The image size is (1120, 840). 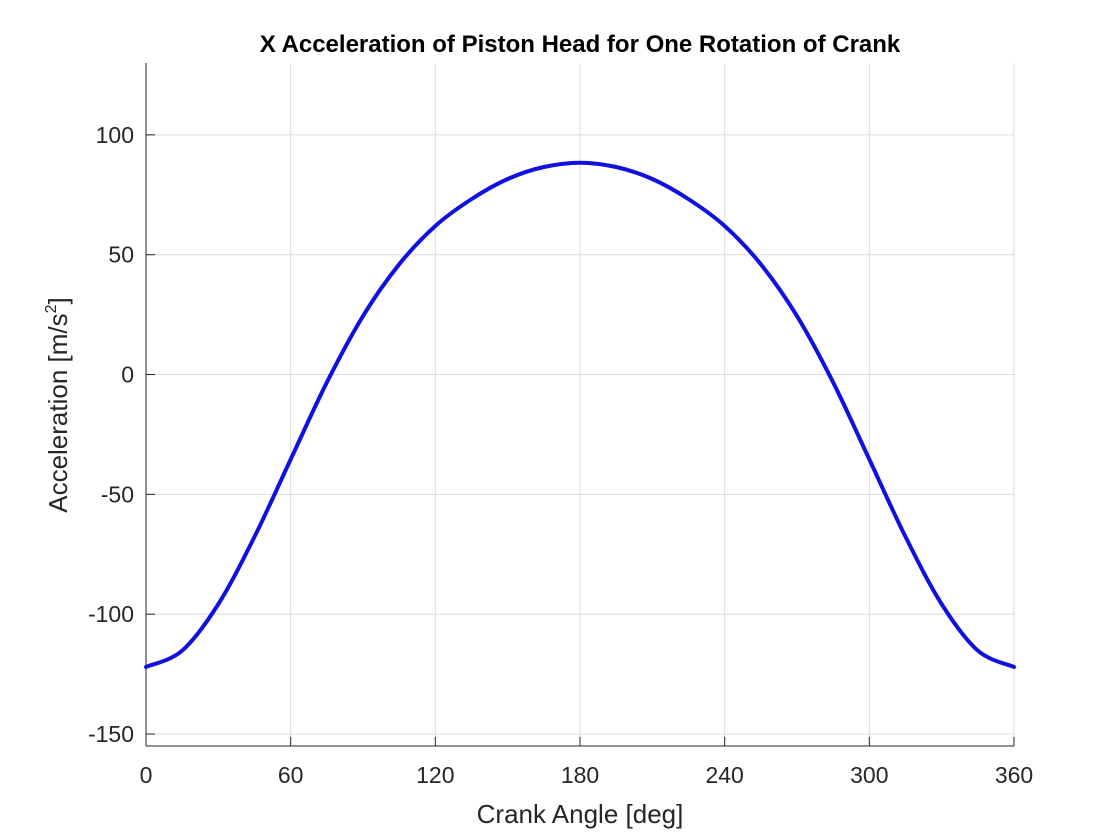 I want to click on y-axis-label-superscript: 2, so click(x=51, y=308).